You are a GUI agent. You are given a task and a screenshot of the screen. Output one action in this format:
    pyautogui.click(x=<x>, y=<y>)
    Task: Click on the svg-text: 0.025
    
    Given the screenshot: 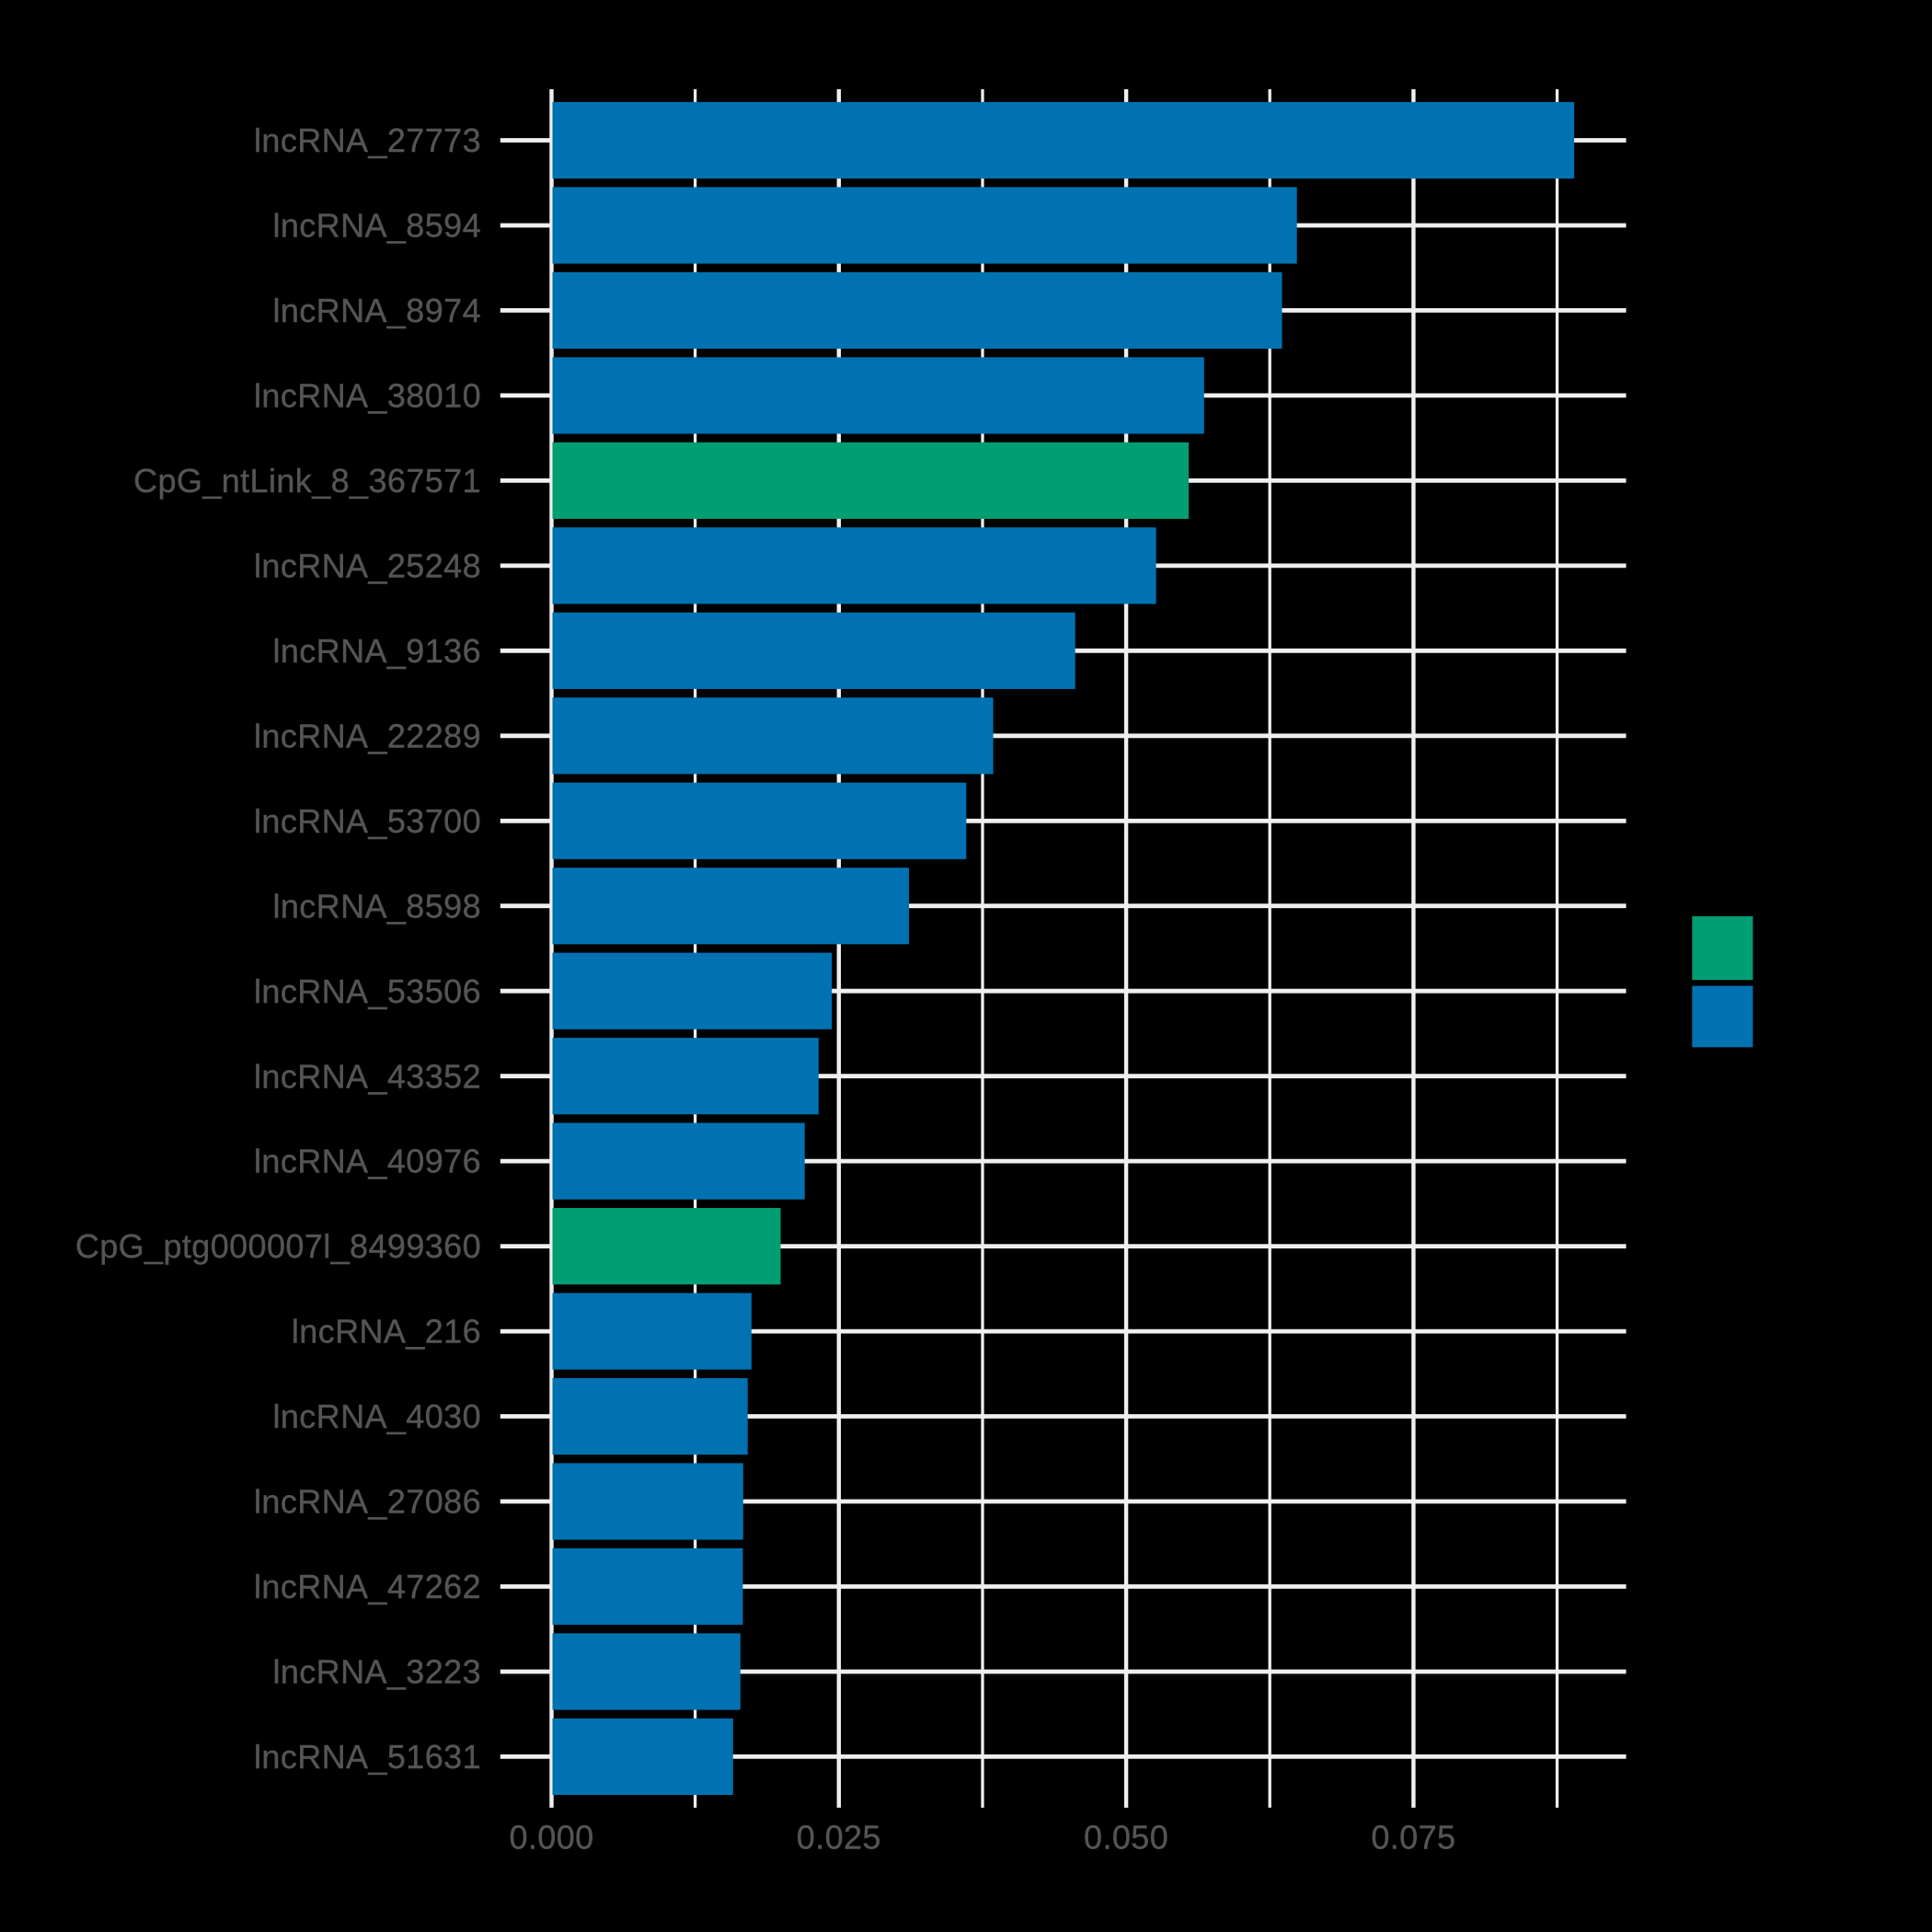 What is the action you would take?
    pyautogui.click(x=839, y=1838)
    